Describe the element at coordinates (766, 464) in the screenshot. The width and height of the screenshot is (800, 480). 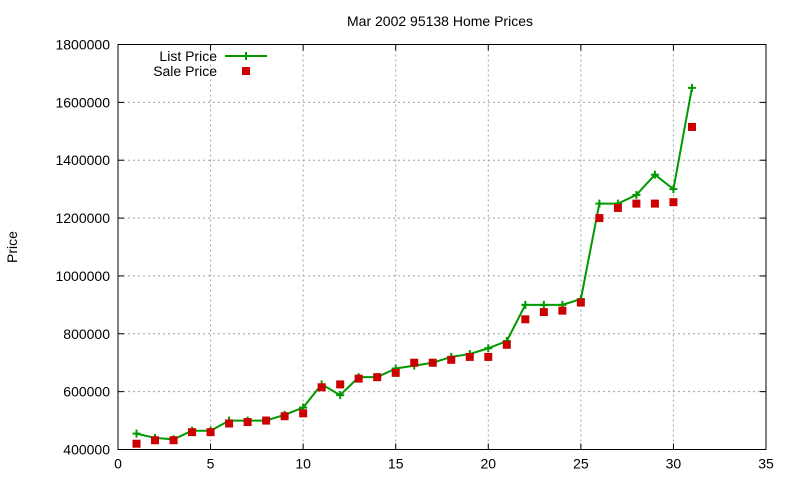
I see `x-tick-label: 35` at that location.